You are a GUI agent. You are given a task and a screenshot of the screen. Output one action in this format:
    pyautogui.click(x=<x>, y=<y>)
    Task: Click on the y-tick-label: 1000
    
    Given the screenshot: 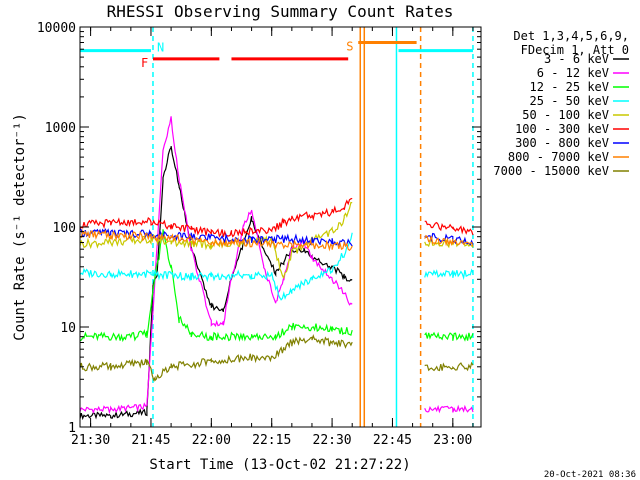 What is the action you would take?
    pyautogui.click(x=60, y=128)
    